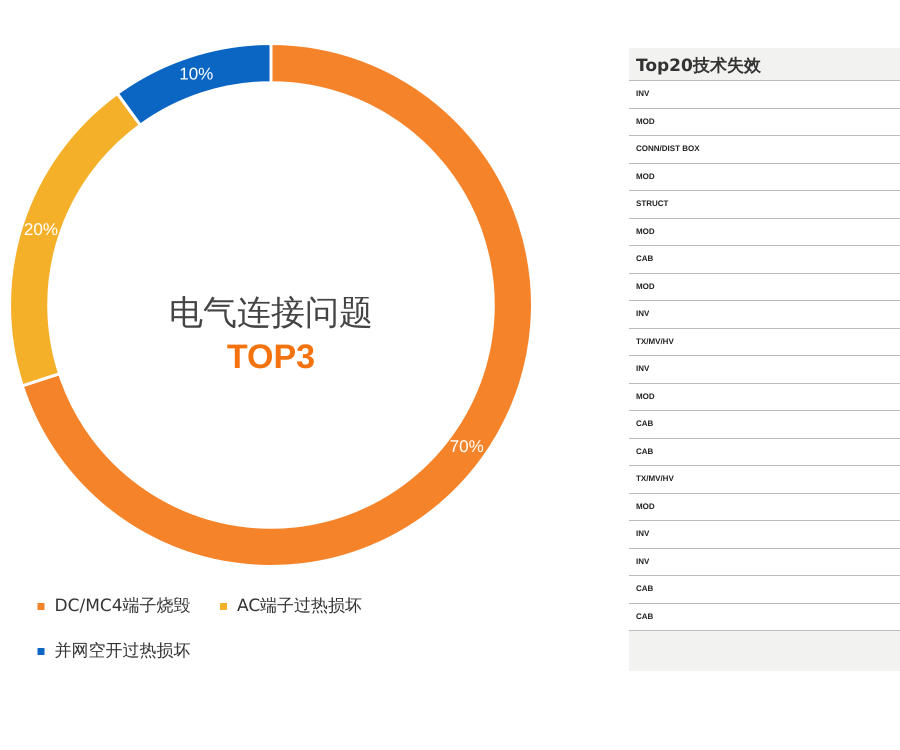 This screenshot has width=900, height=750. Describe the element at coordinates (299, 606) in the screenshot. I see `legend-label: AC端子过热损坏` at that location.